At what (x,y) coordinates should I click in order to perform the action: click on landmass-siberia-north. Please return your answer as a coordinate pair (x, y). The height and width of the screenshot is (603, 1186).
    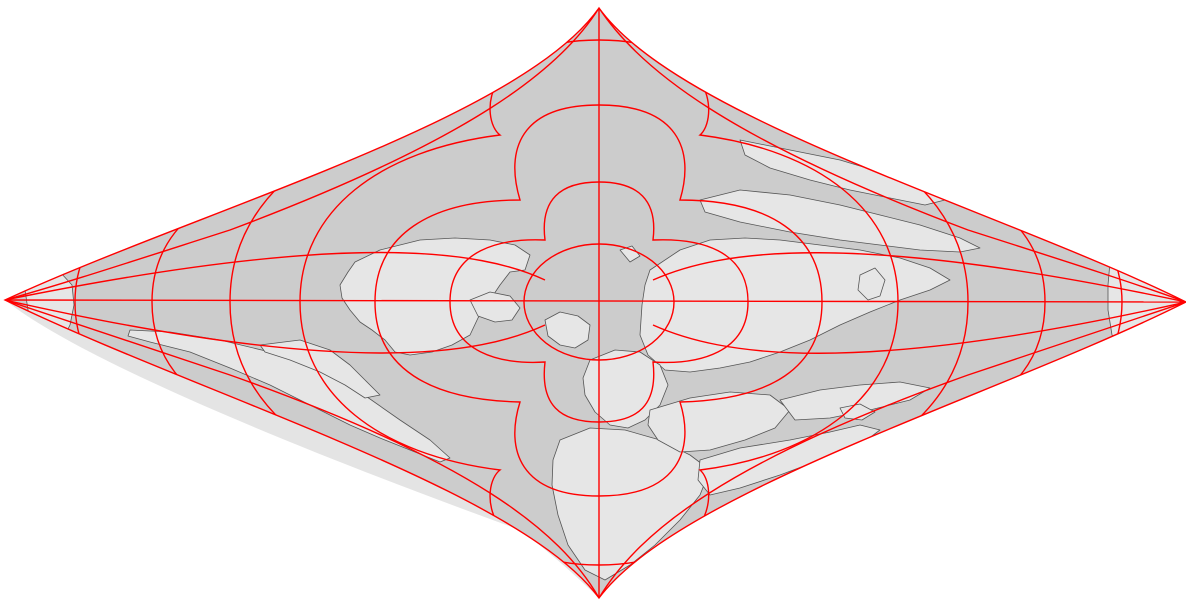
    Looking at the image, I should click on (840, 221).